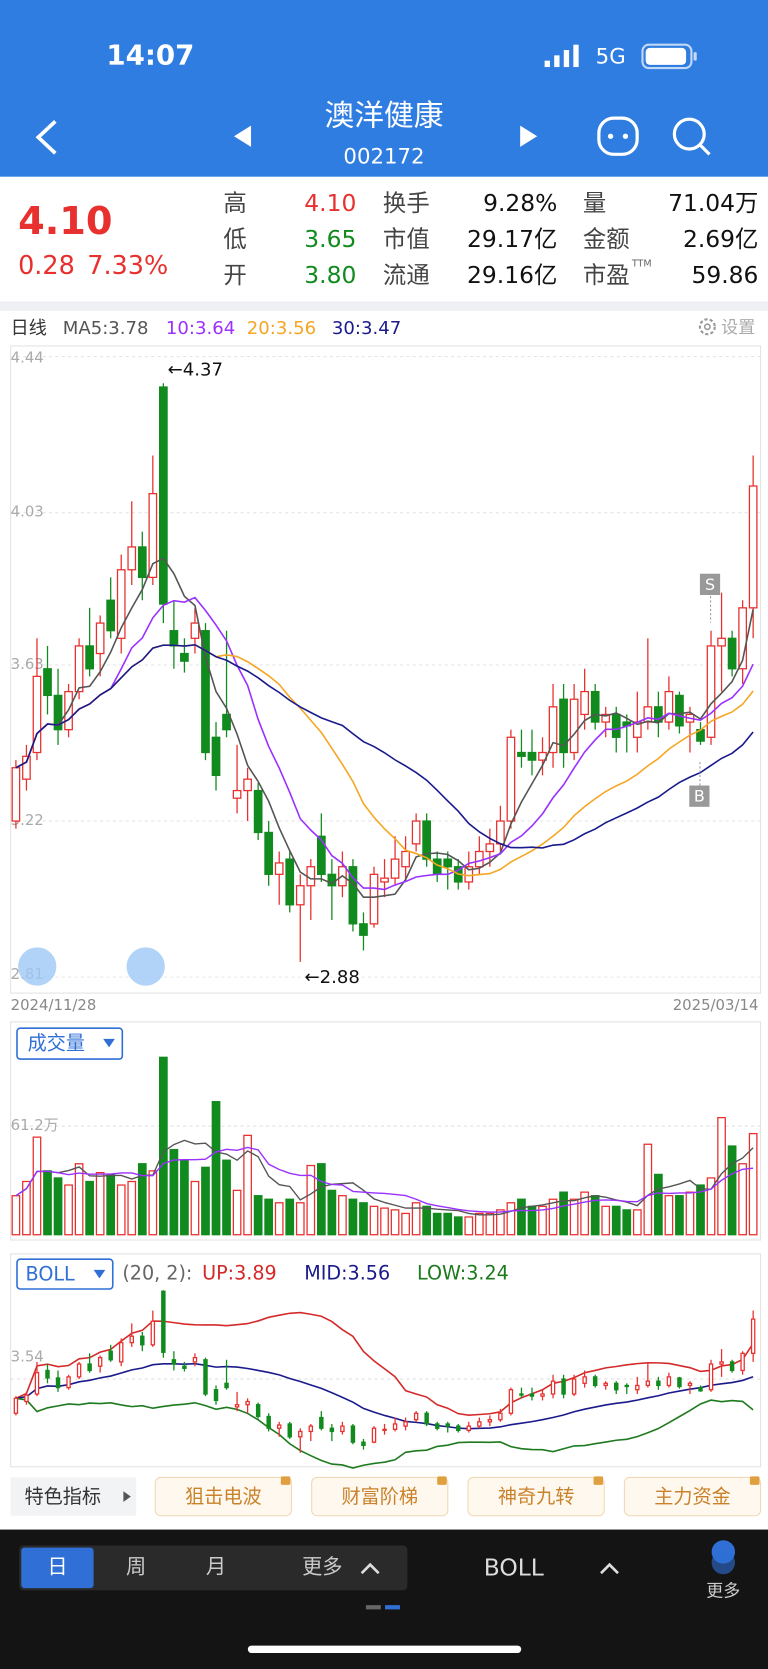  I want to click on indicator-tabs: 狙击电波 财富阶梯 神奇九转 主力资金, so click(458, 1496).